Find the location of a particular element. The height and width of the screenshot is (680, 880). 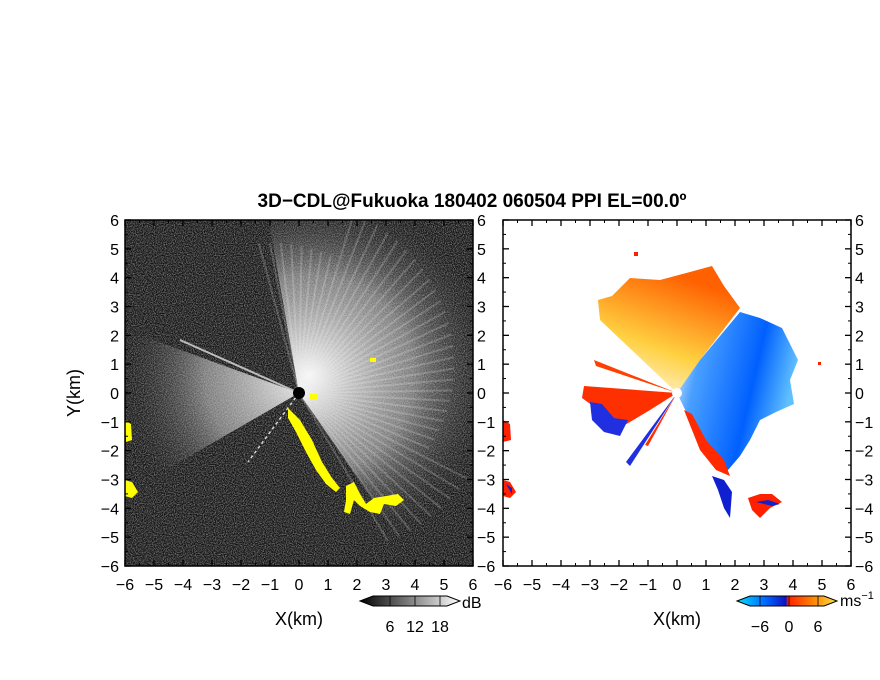

reflectivity-y-axis-title: Y(km) is located at coordinates (74, 393).